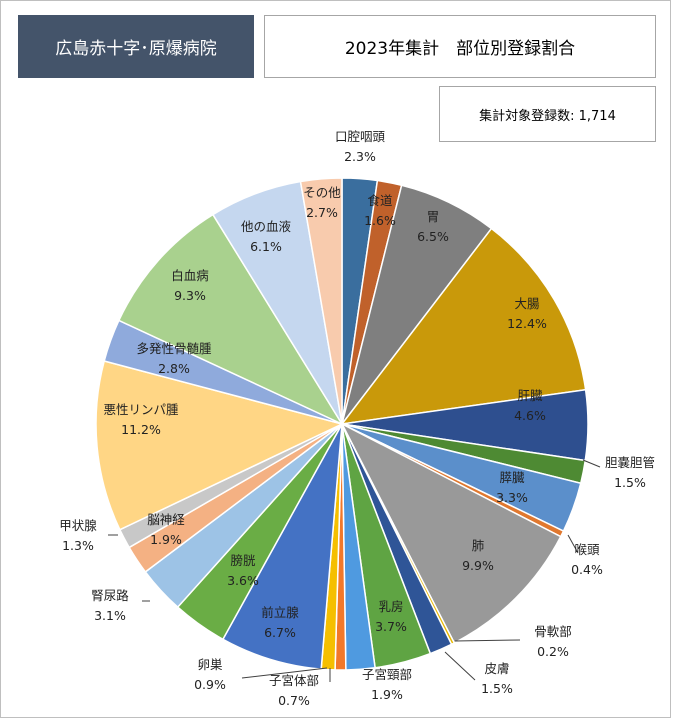 The image size is (673, 720). What do you see at coordinates (166, 539) in the screenshot?
I see `slice-value-label-19: 1.9%` at bounding box center [166, 539].